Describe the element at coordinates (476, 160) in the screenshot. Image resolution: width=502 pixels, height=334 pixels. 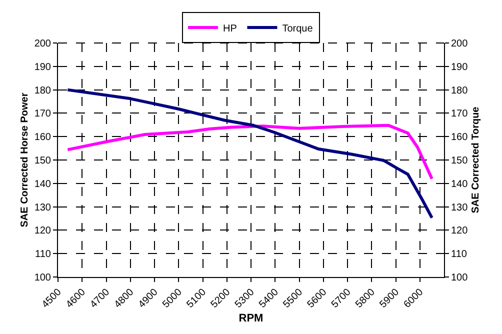
I see `y2-axis-title: SAE Corrected Torque` at that location.